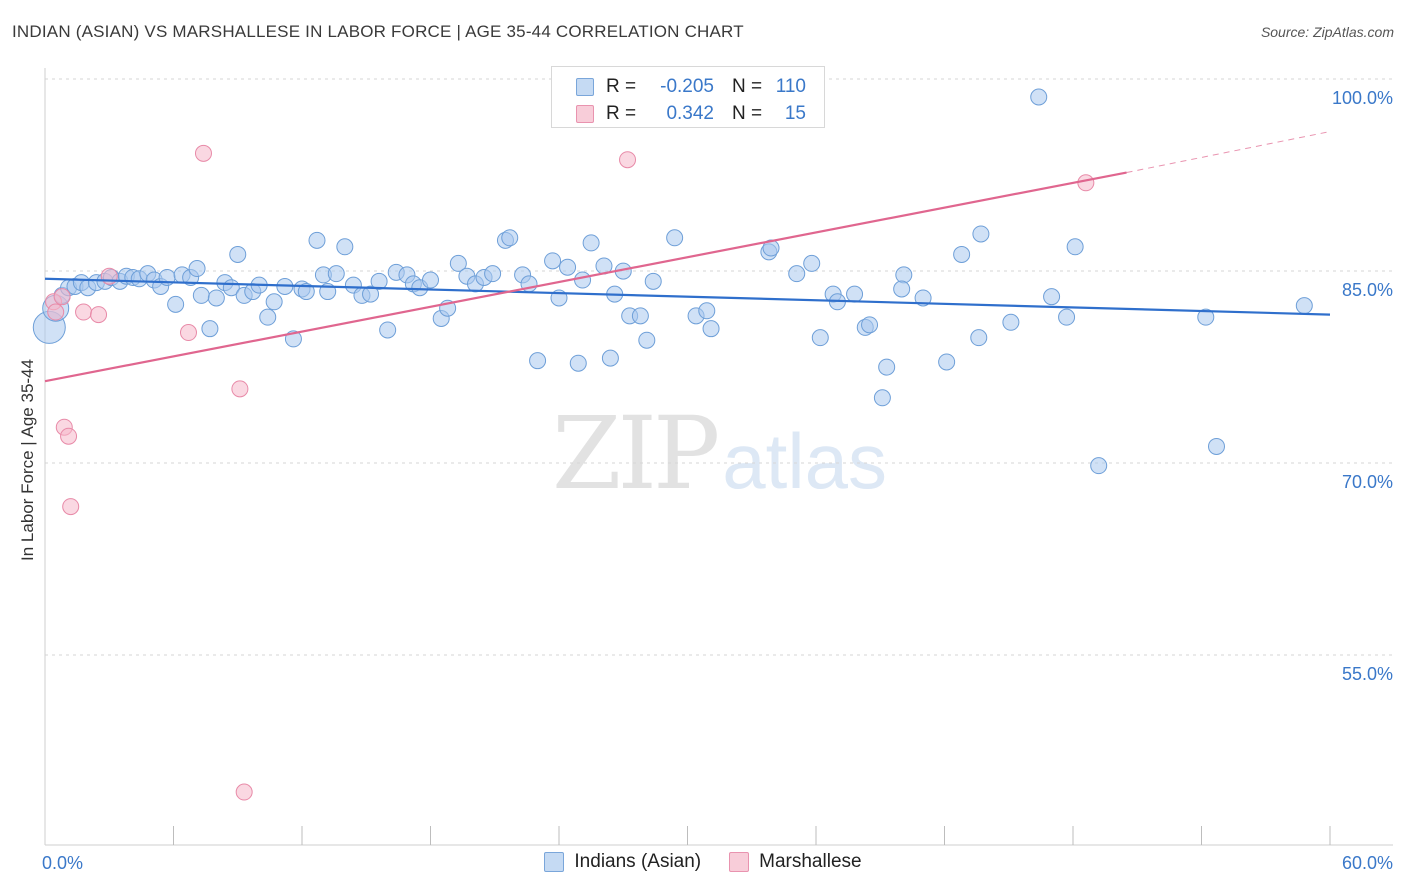 This screenshot has width=1406, height=892. What do you see at coordinates (585, 87) in the screenshot?
I see `legend-swatch-blue` at bounding box center [585, 87].